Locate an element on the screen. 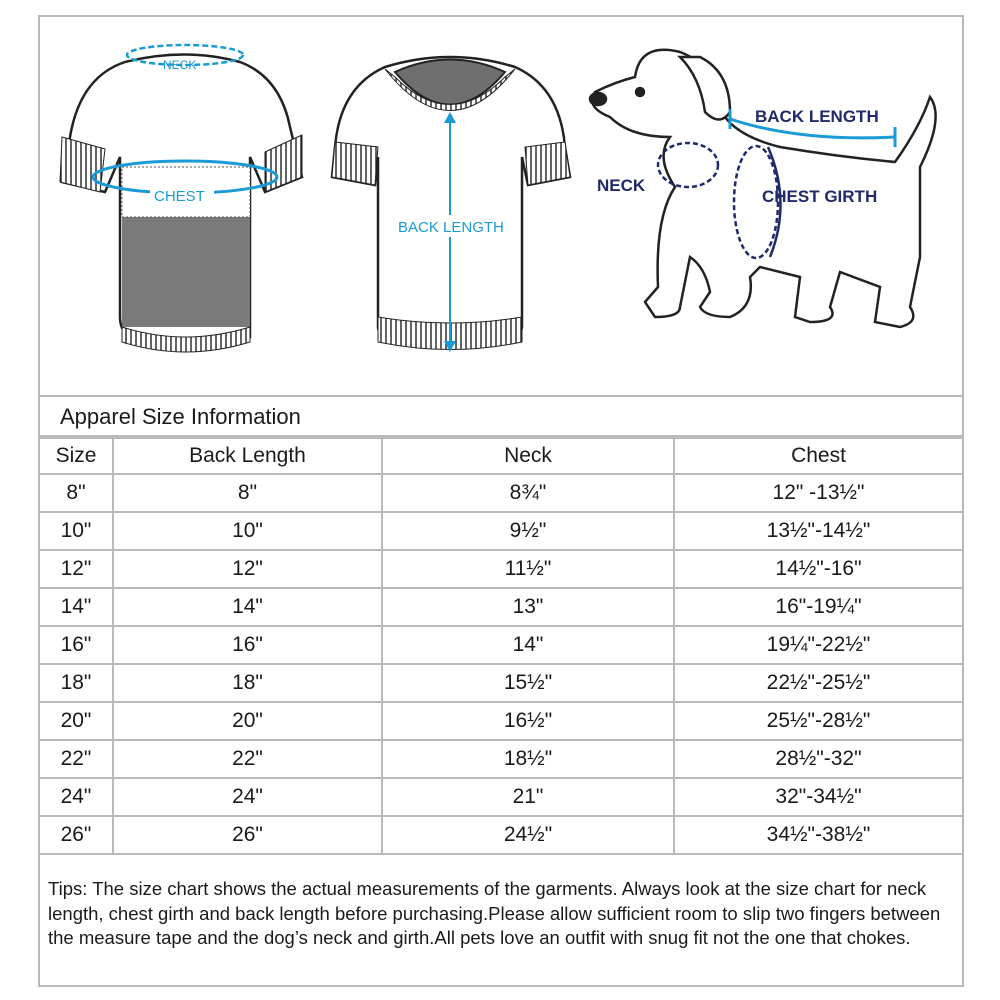 The width and height of the screenshot is (1000, 1000). table-row: 20" 20" 16½" 25½"-28½" is located at coordinates (501, 721).